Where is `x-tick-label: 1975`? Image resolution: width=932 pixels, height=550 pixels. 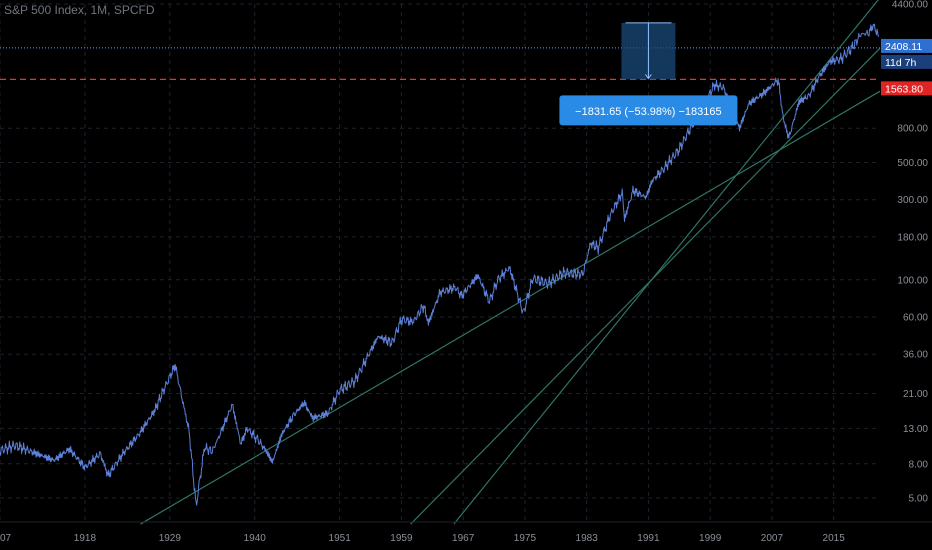 x-tick-label: 1975 is located at coordinates (525, 538).